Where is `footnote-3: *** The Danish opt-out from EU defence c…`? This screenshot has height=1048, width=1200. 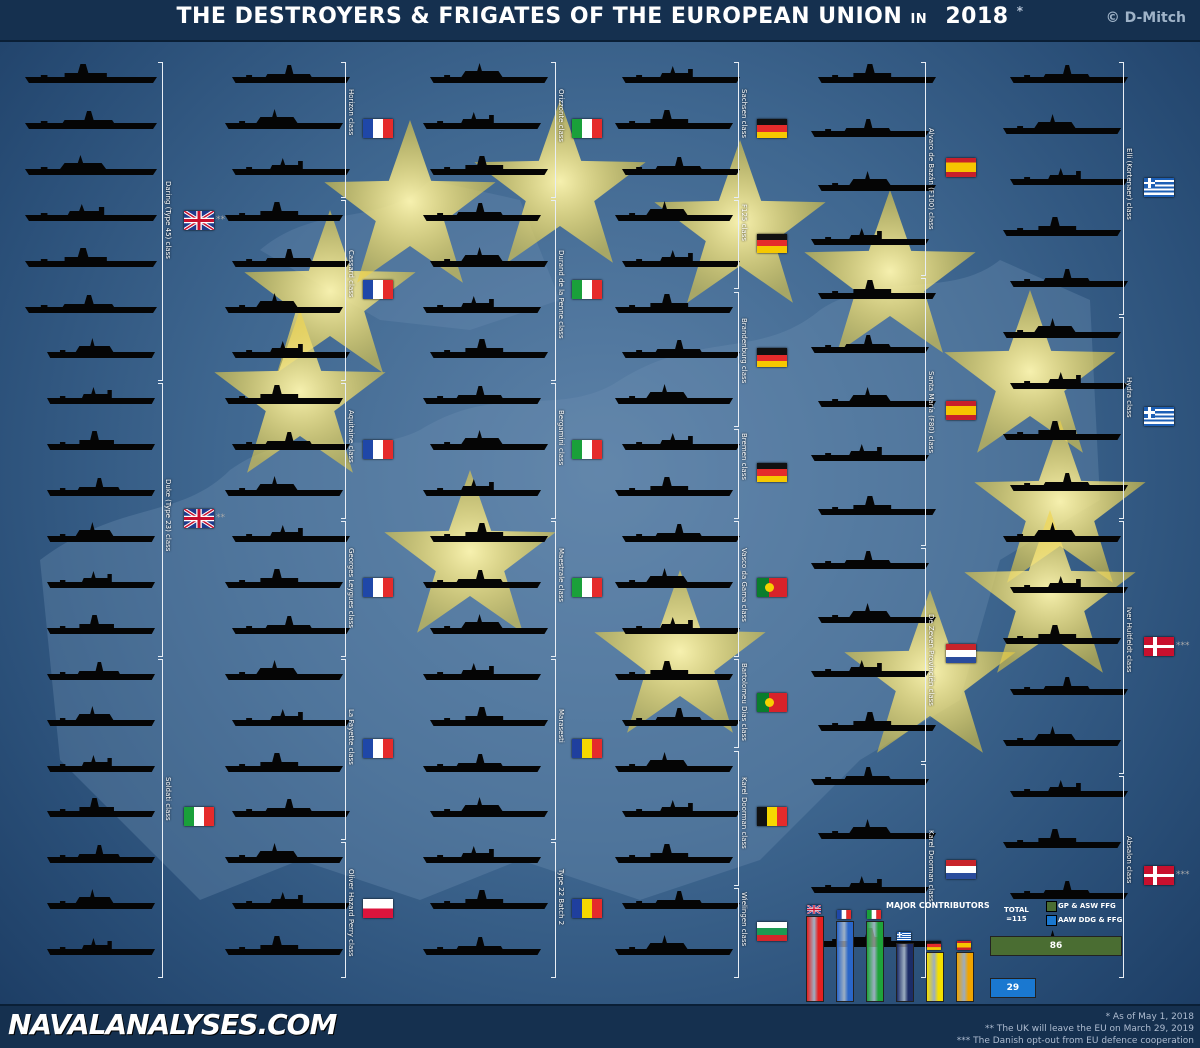 footnote-3: *** The Danish opt-out from EU defence c… is located at coordinates (1075, 1041).